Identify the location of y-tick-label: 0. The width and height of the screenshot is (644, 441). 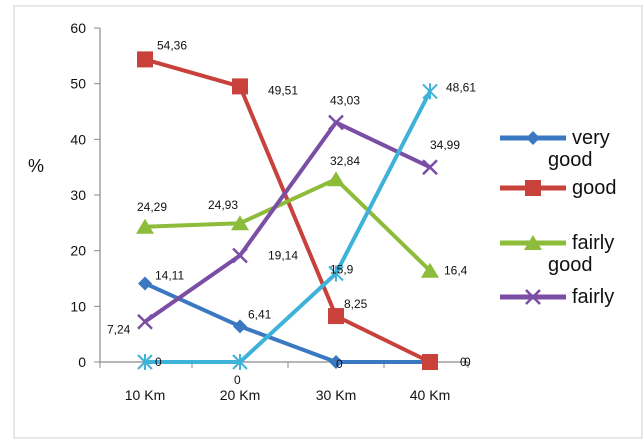
(82, 362).